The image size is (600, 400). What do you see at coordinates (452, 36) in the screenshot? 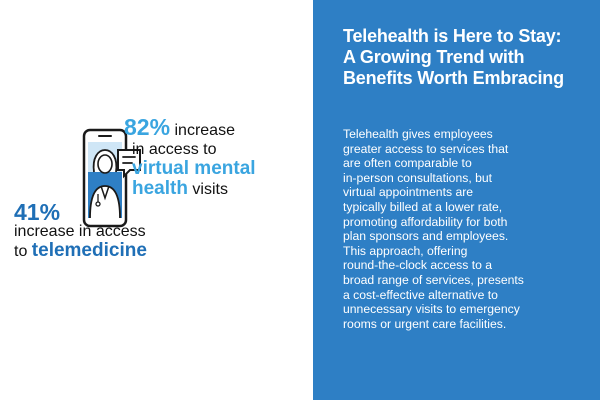
I see `panel-title-line1: Telehealth is Here to Stay:` at bounding box center [452, 36].